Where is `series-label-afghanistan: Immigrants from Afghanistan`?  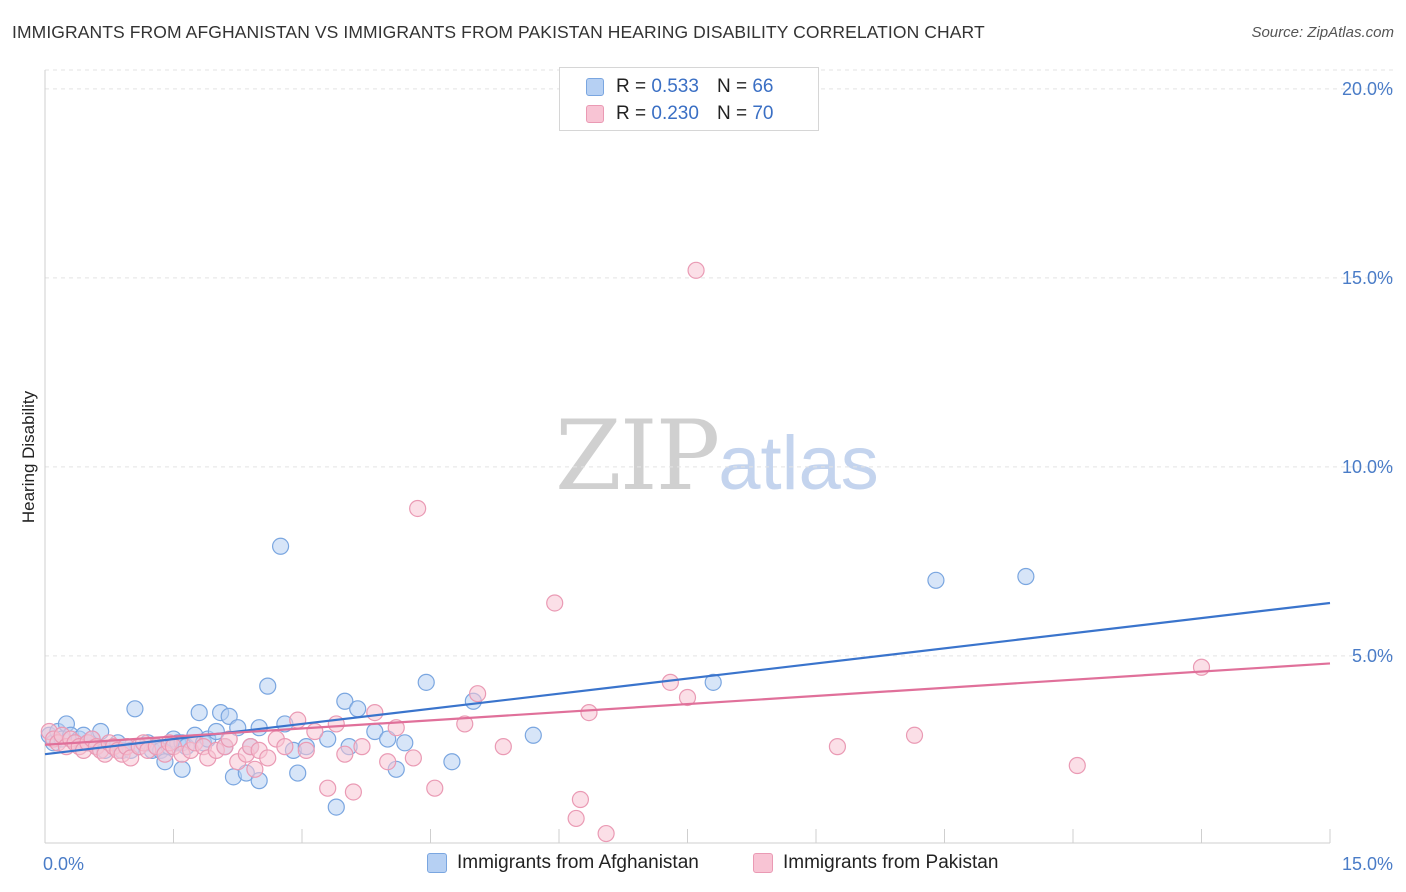 series-label-afghanistan: Immigrants from Afghanistan is located at coordinates (578, 862).